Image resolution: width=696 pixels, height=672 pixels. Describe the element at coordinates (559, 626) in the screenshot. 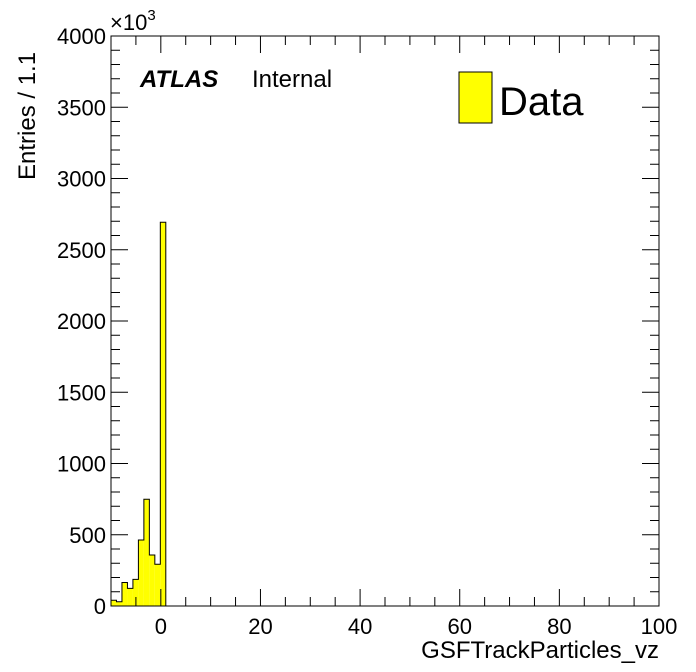

I see `x-tick-label: 80` at that location.